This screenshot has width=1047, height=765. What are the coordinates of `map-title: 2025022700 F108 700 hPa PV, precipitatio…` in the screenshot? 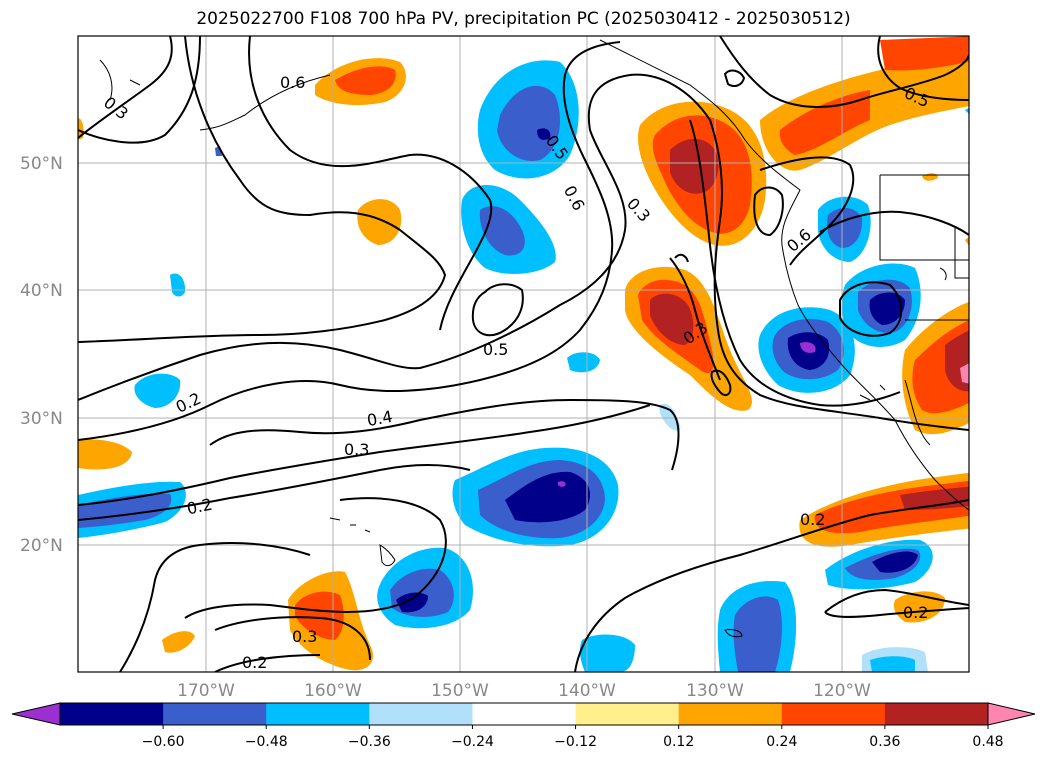 It's located at (523, 19).